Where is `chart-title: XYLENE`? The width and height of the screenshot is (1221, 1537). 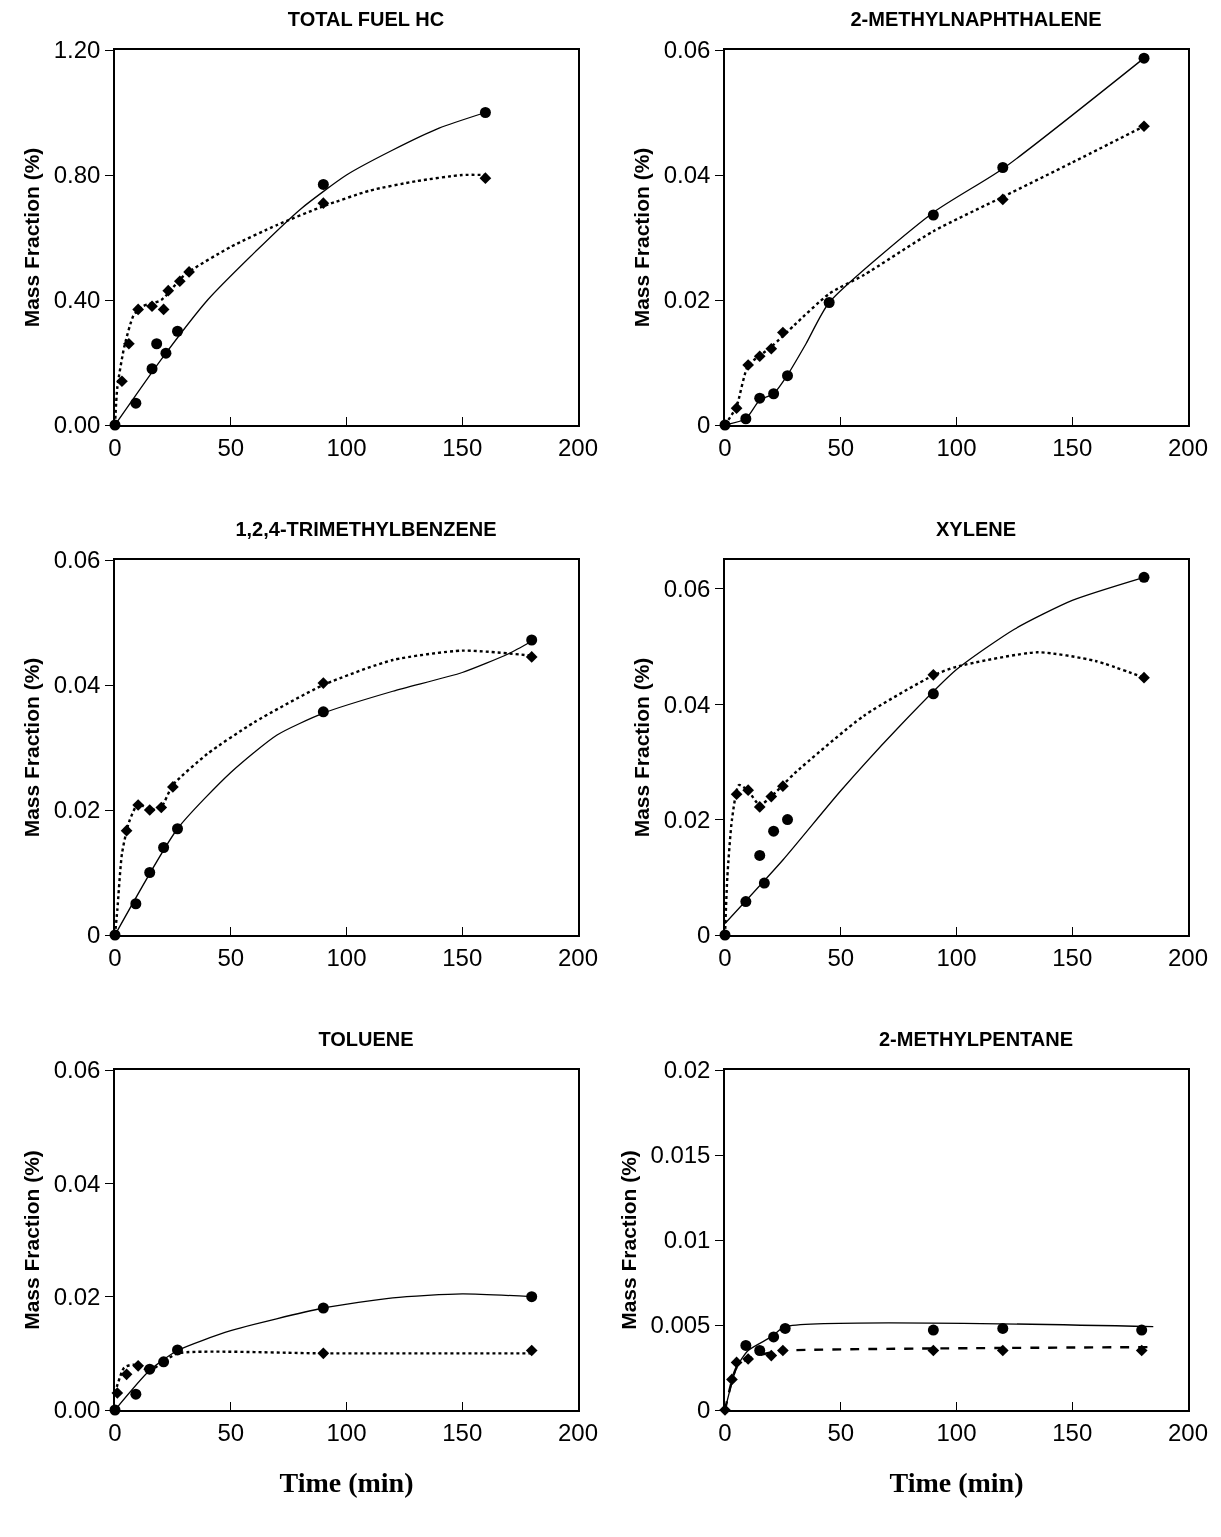
chart-title: XYLENE is located at coordinates (976, 529).